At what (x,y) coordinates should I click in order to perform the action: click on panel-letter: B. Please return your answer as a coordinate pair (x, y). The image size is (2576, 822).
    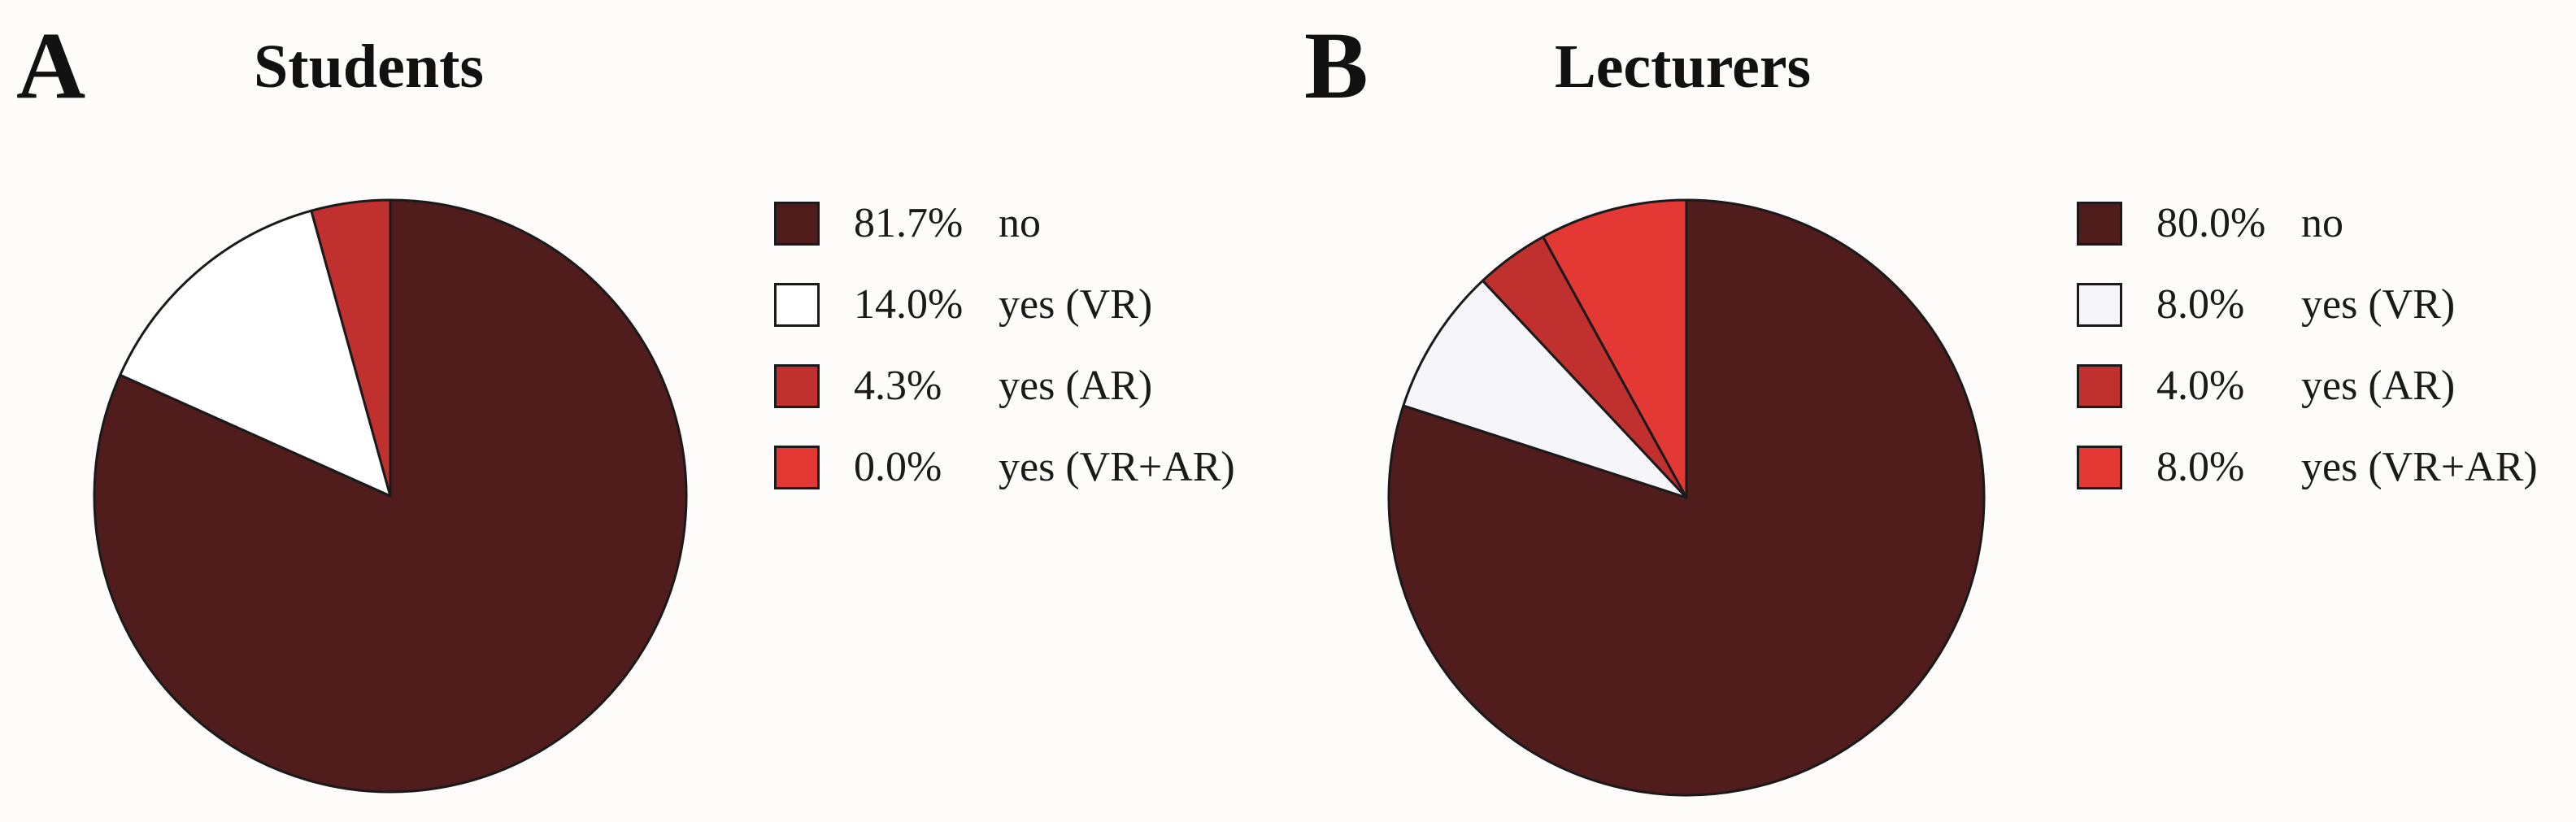
    Looking at the image, I should click on (1336, 65).